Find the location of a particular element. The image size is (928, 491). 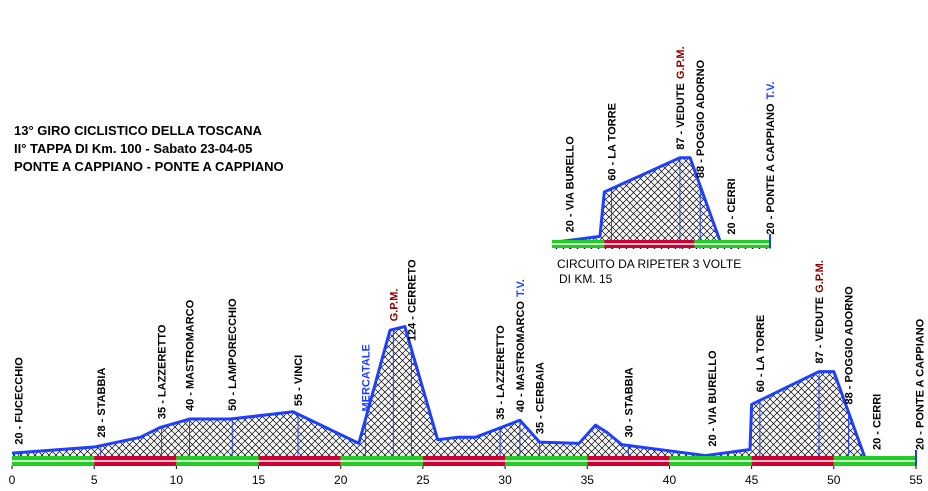

profile-fill is located at coordinates (661, 203).